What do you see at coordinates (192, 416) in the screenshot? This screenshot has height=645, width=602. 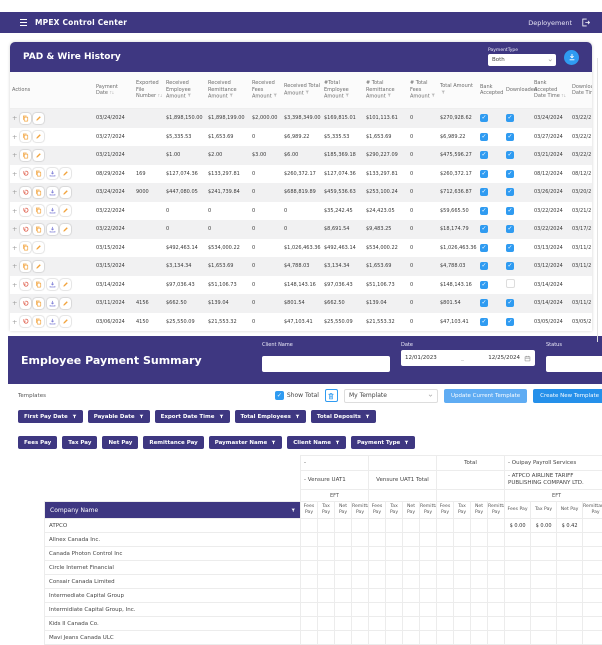 I see `chip-export-date-time: Export Date Time` at bounding box center [192, 416].